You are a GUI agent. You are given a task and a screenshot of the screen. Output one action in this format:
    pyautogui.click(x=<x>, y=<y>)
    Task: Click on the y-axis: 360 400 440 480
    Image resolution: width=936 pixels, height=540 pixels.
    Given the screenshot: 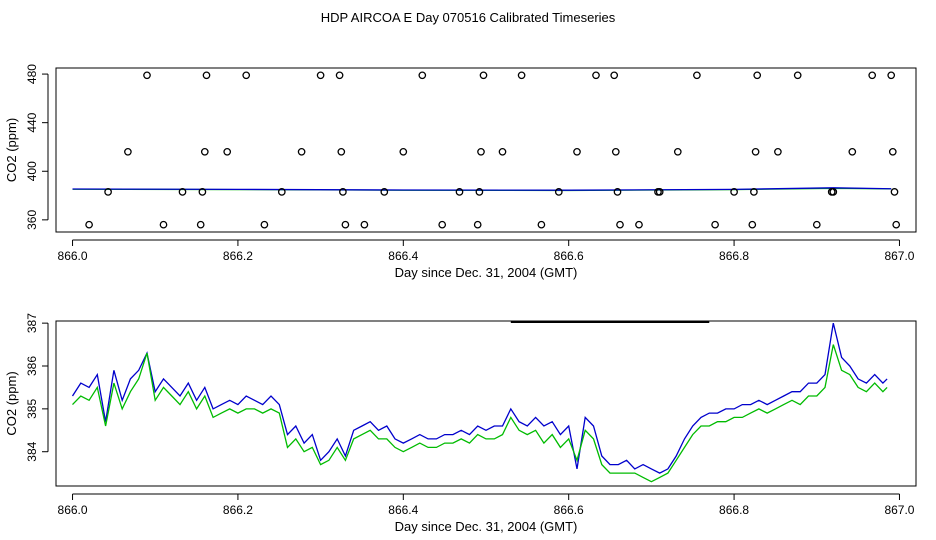 What is the action you would take?
    pyautogui.click(x=37, y=147)
    